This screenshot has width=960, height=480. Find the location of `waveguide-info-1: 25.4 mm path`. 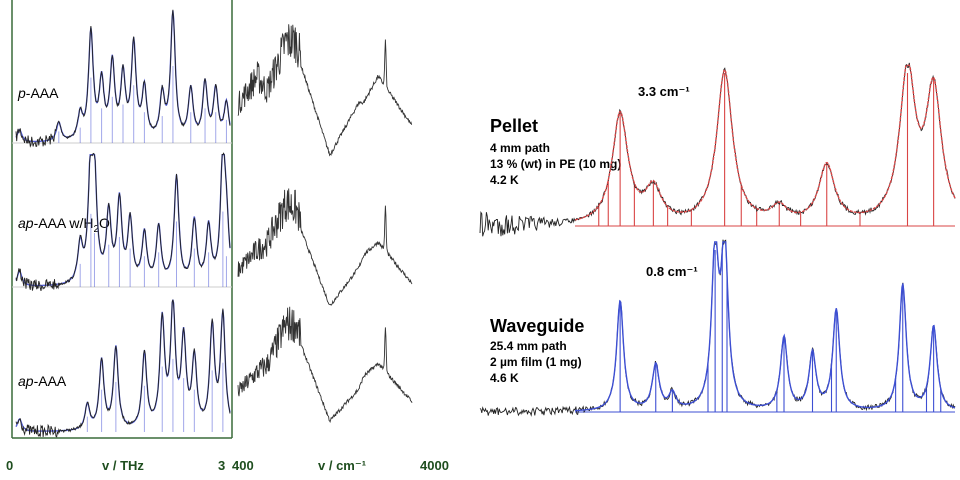

waveguide-info-1: 25.4 mm path is located at coordinates (528, 346).